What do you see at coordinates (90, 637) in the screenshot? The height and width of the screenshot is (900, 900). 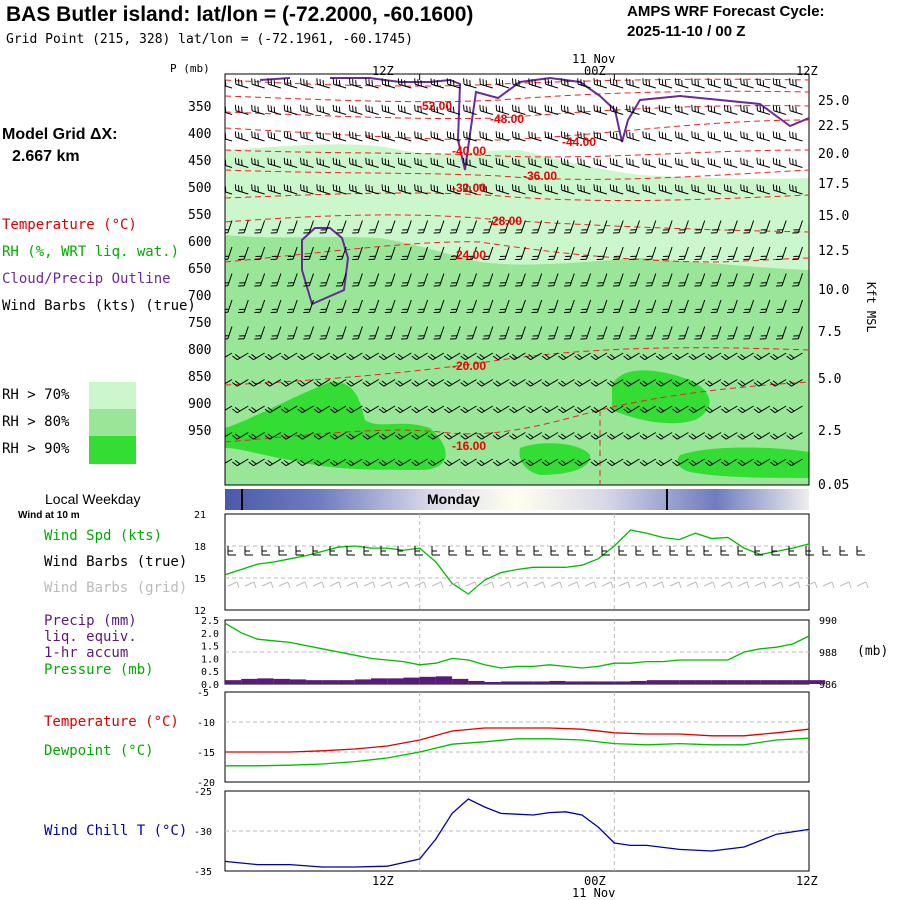 I see `precip-label-2: liq. equiv.` at bounding box center [90, 637].